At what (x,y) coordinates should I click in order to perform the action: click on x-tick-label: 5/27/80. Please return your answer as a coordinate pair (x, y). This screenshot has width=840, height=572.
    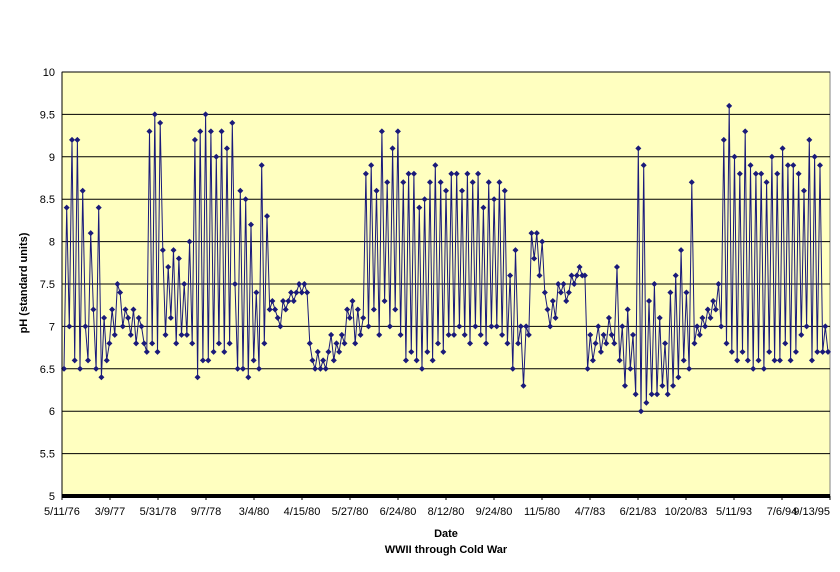
    Looking at the image, I should click on (350, 512).